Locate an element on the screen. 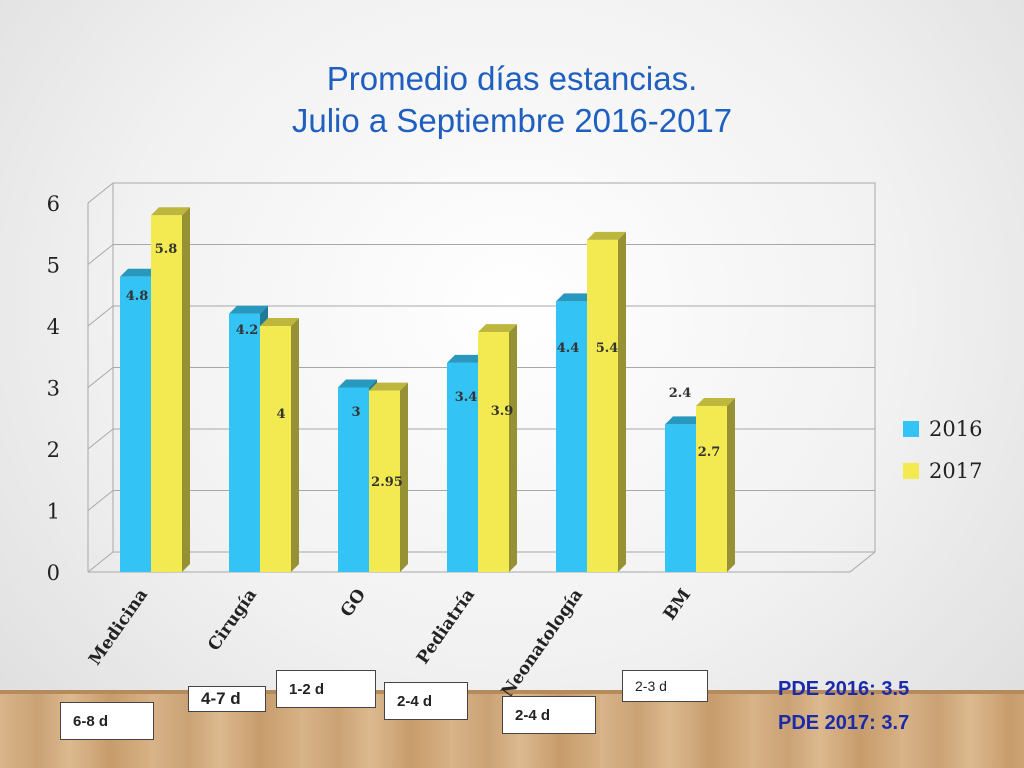 The width and height of the screenshot is (1024, 768). data-label: 5.4 is located at coordinates (607, 348).